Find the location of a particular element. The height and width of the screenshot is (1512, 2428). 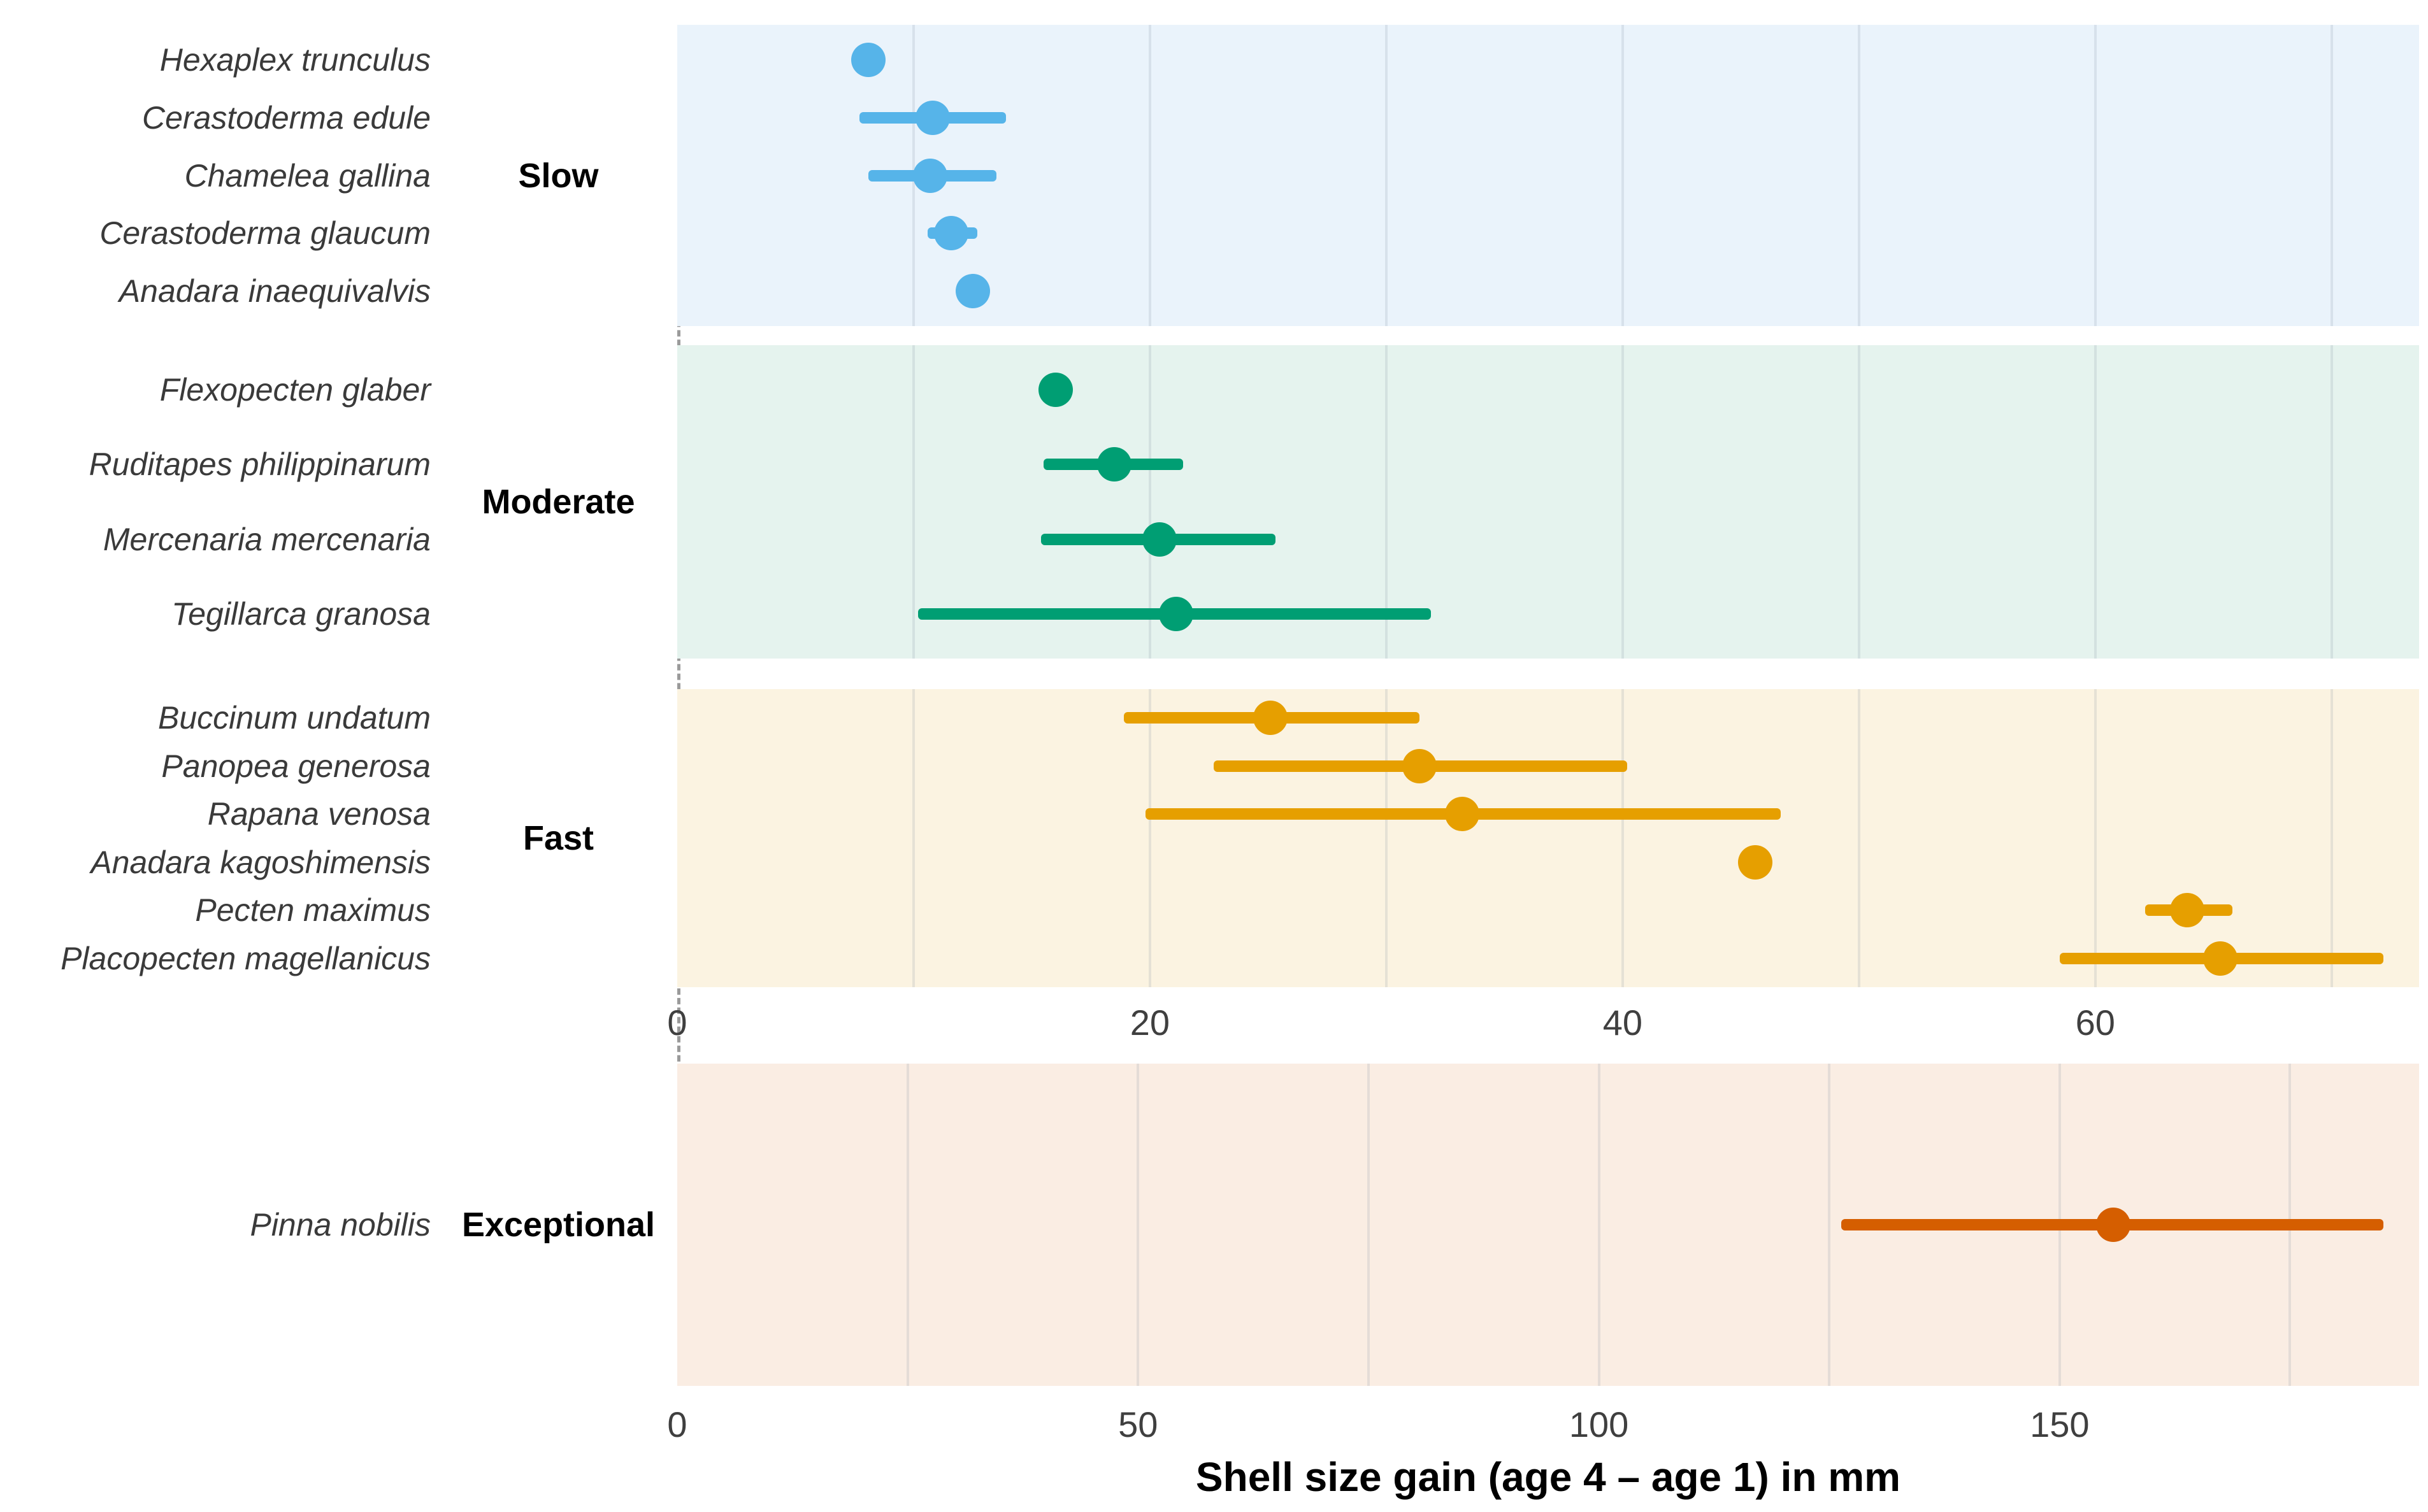

species-label: Anadara inaequivalvis is located at coordinates (275, 291).